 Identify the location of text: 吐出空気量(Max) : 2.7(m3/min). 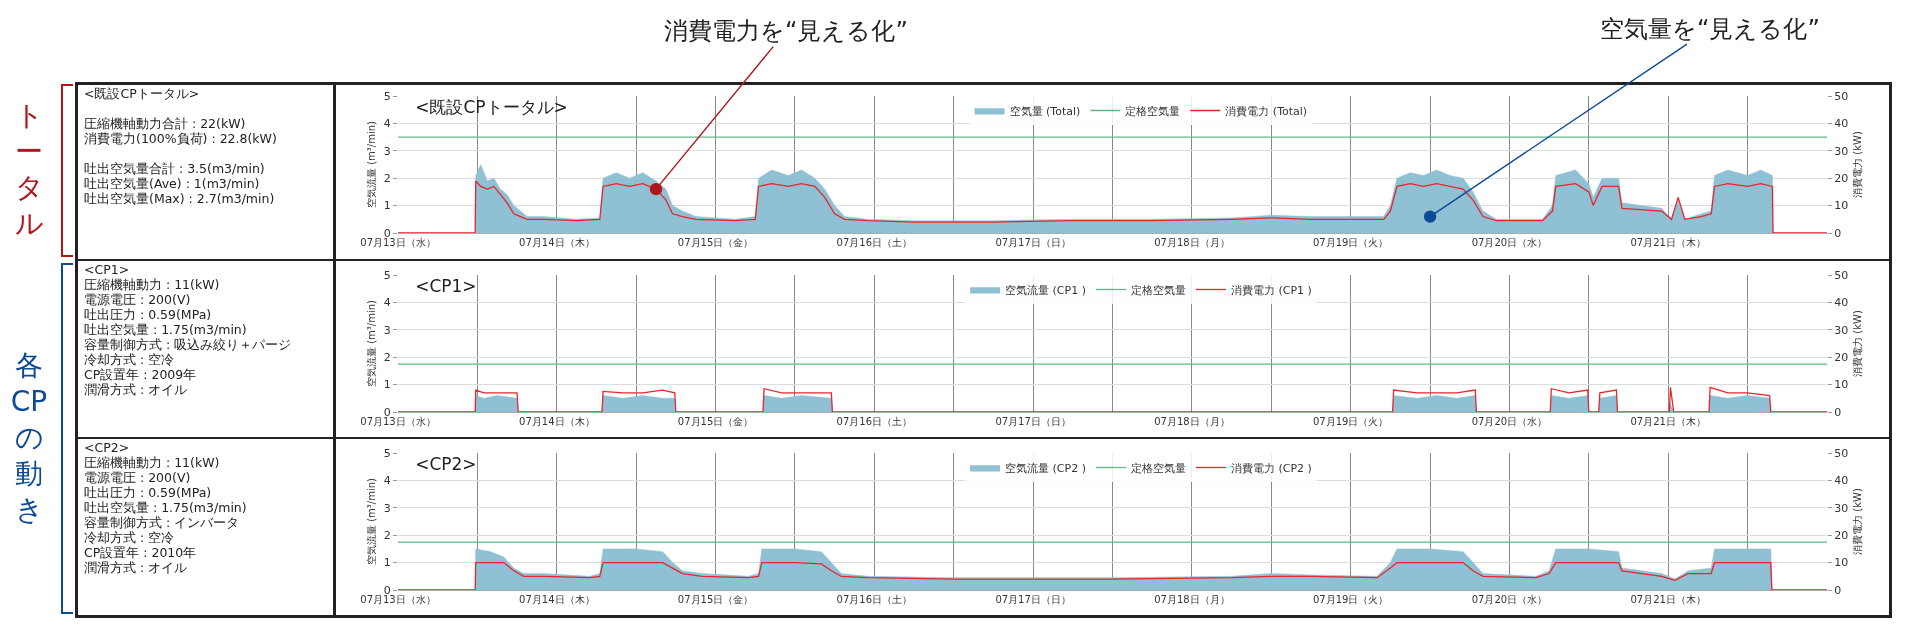
(180, 198).